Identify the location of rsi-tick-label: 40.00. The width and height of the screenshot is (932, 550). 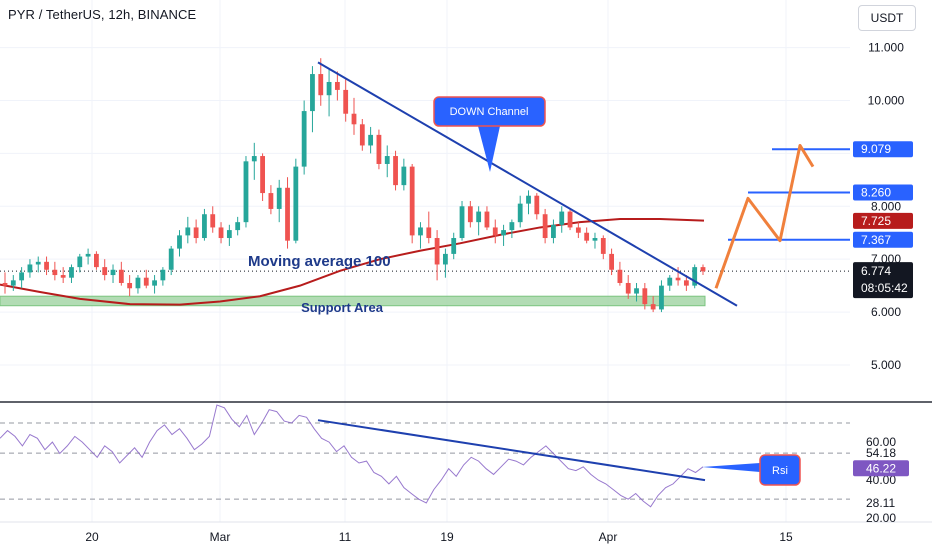
(881, 480).